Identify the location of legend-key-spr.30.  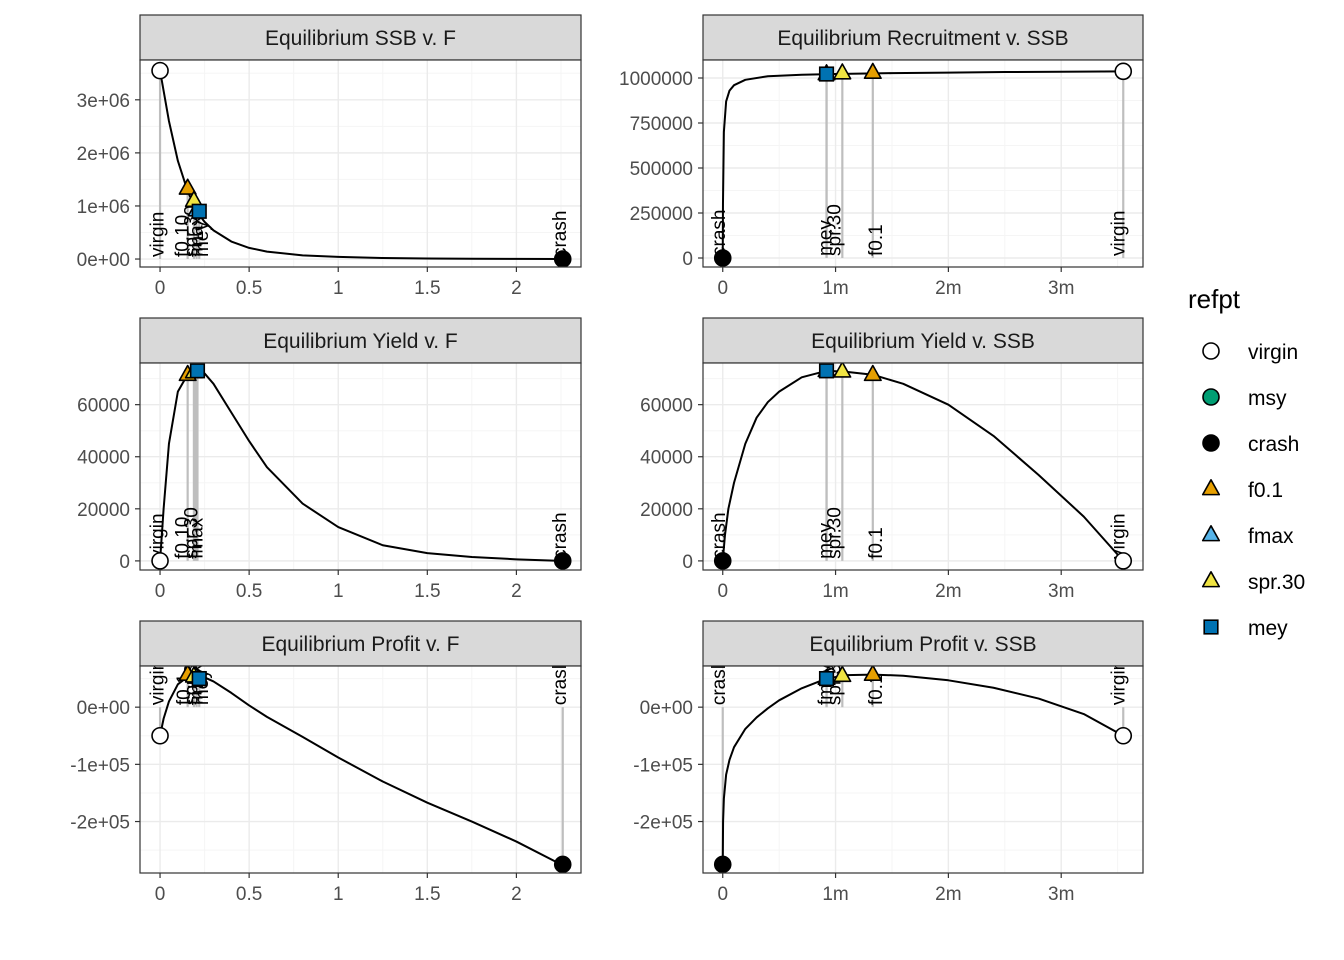
(1211, 579).